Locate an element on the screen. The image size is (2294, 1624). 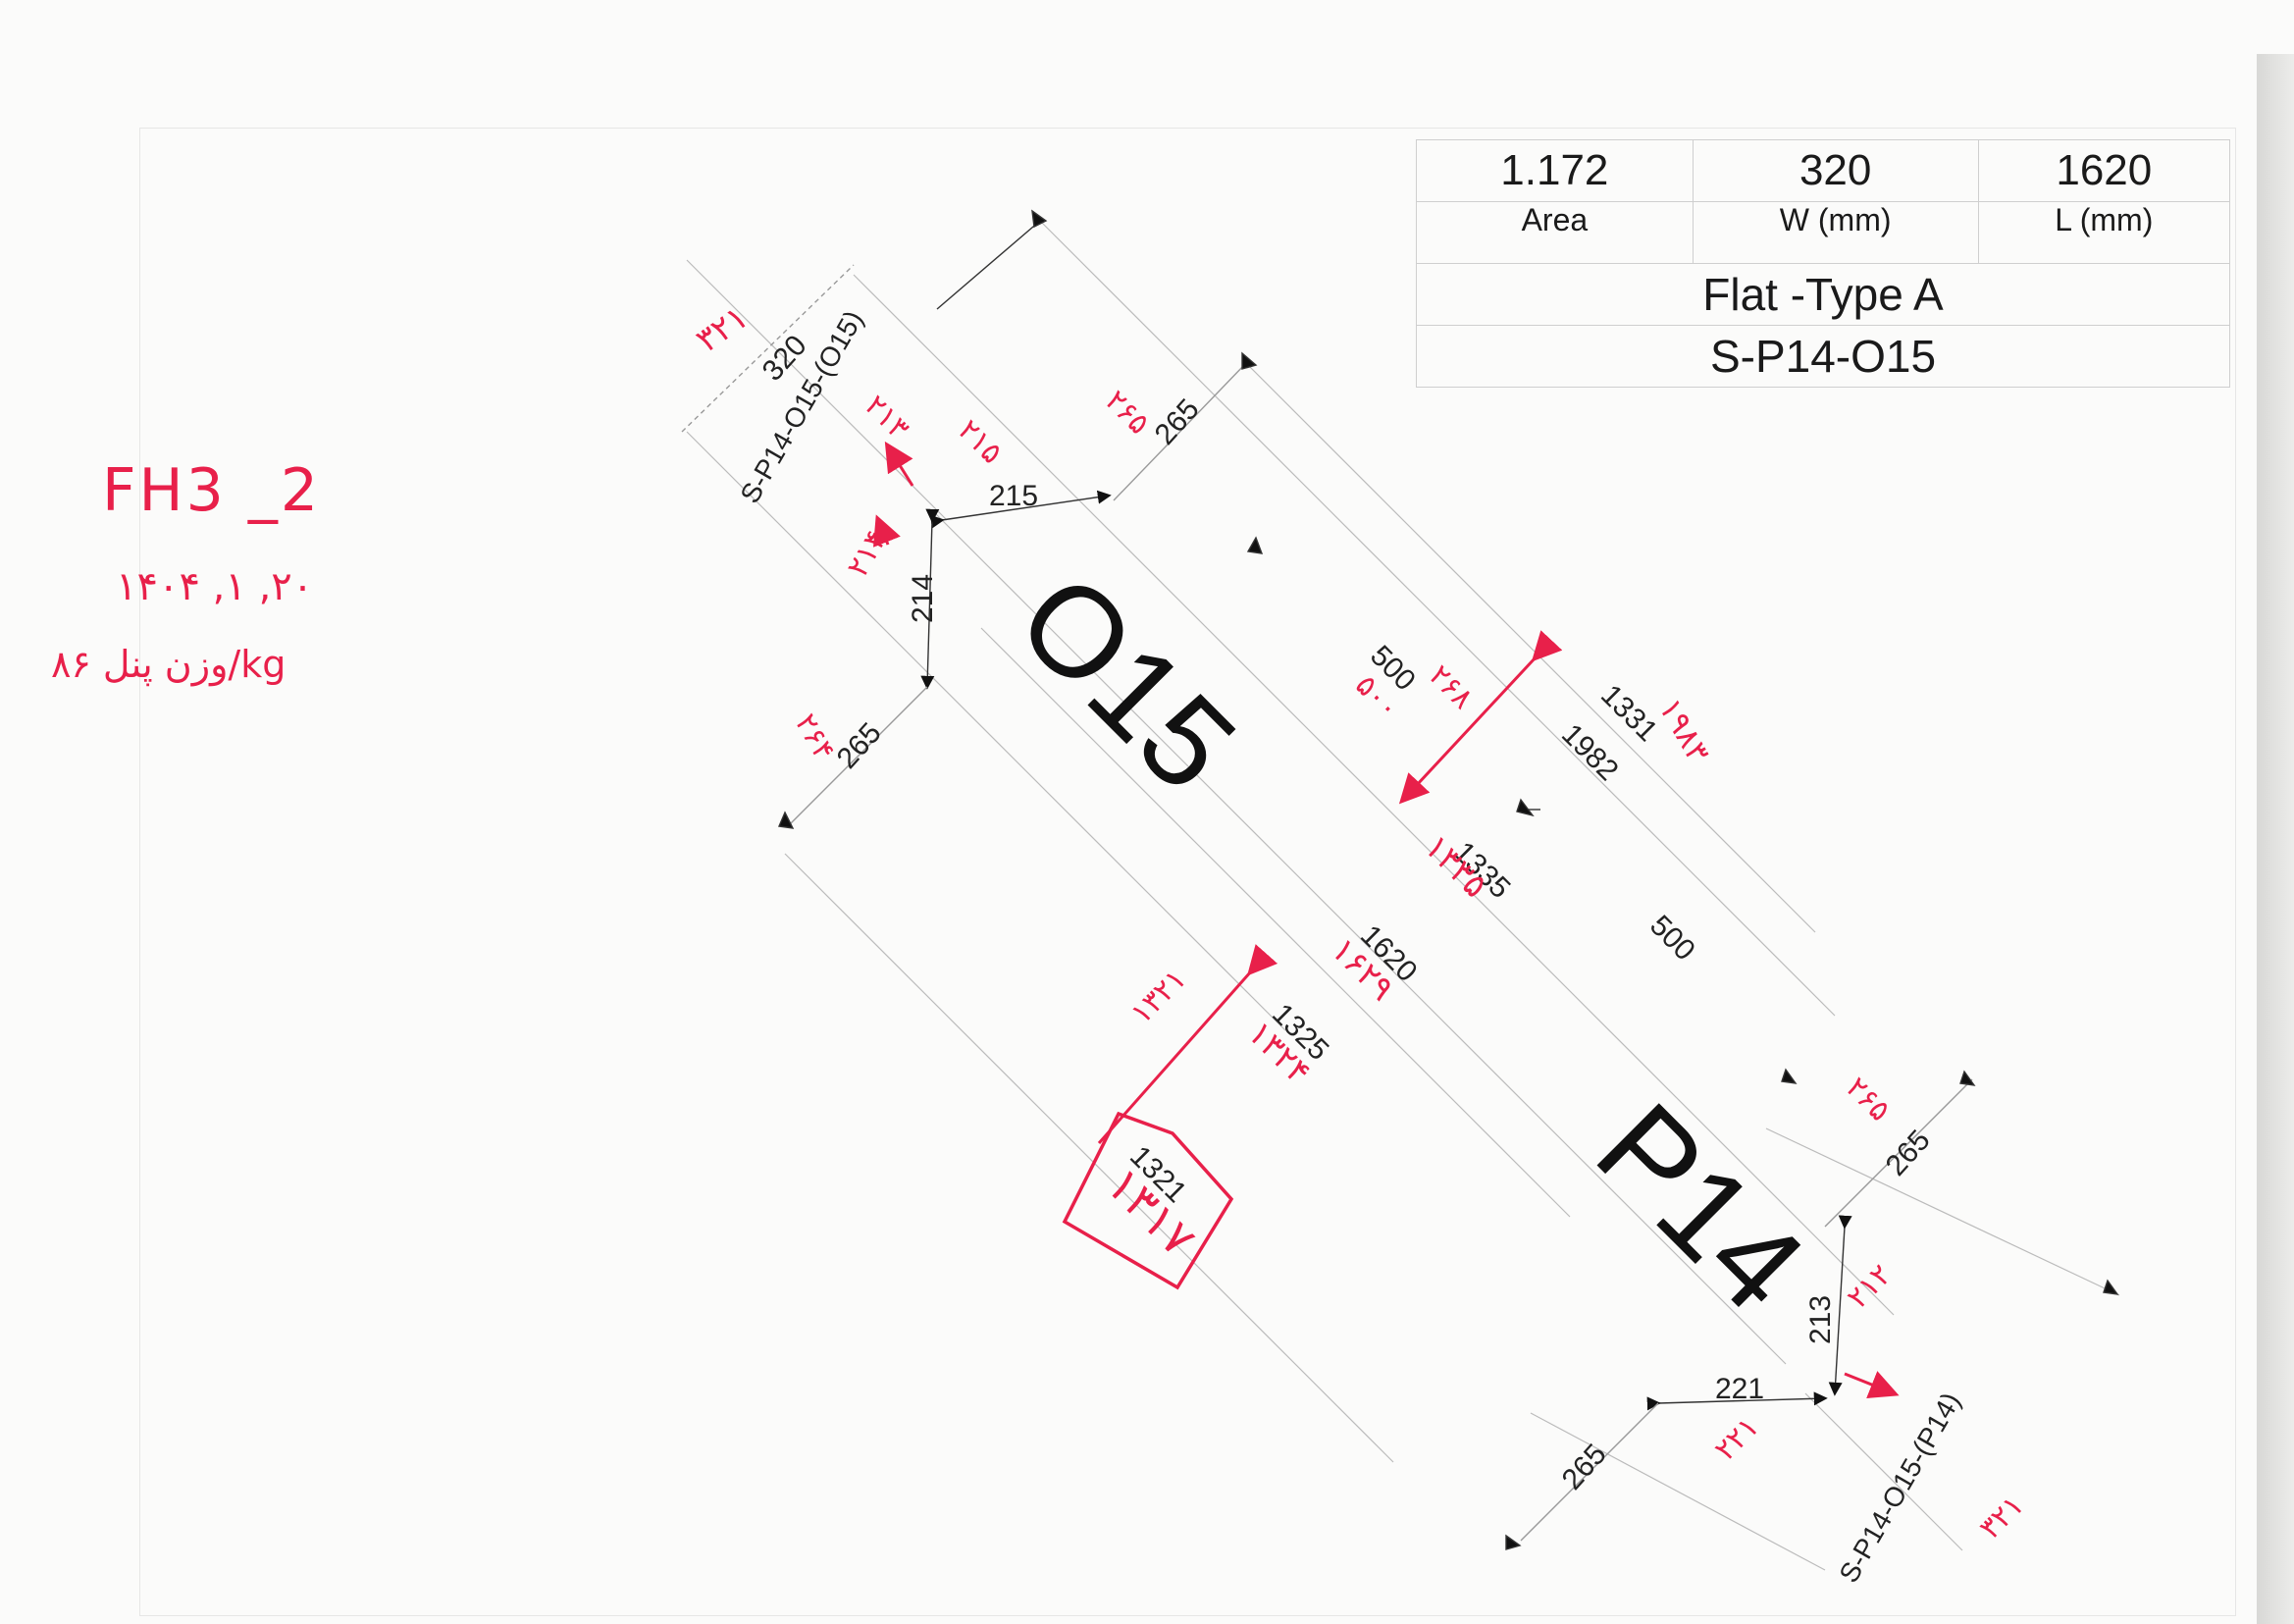
note-n-d: ۲۱۴ is located at coordinates (867, 554).